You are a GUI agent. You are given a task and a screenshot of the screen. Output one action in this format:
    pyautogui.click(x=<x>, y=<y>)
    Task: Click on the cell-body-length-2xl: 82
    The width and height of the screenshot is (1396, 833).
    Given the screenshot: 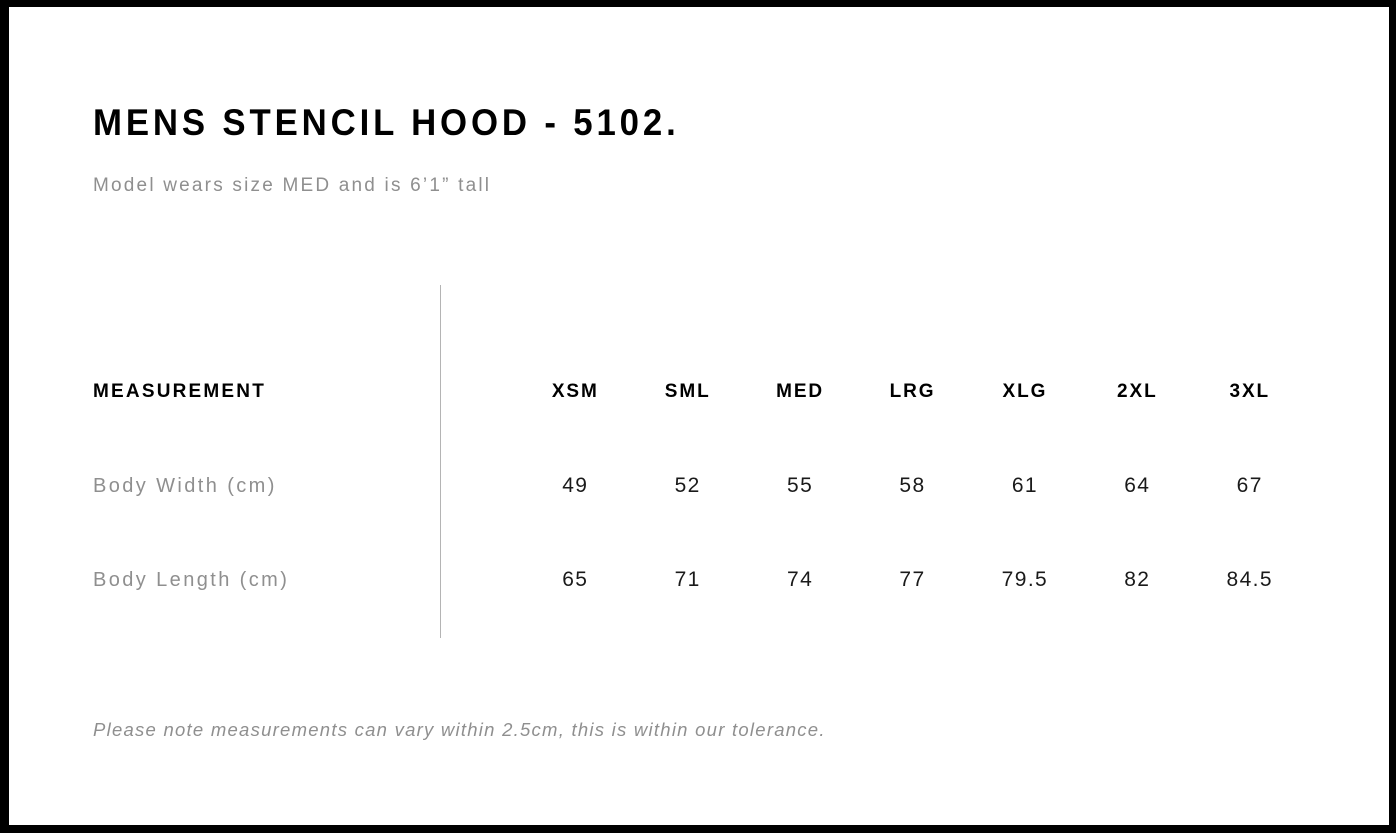 What is the action you would take?
    pyautogui.click(x=1137, y=579)
    